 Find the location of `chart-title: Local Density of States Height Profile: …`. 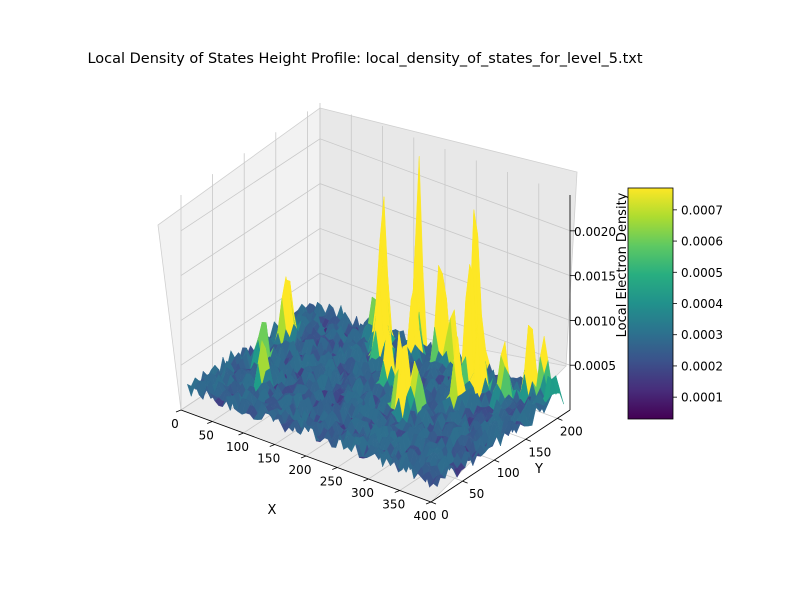

chart-title: Local Density of States Height Profile: … is located at coordinates (364, 59).